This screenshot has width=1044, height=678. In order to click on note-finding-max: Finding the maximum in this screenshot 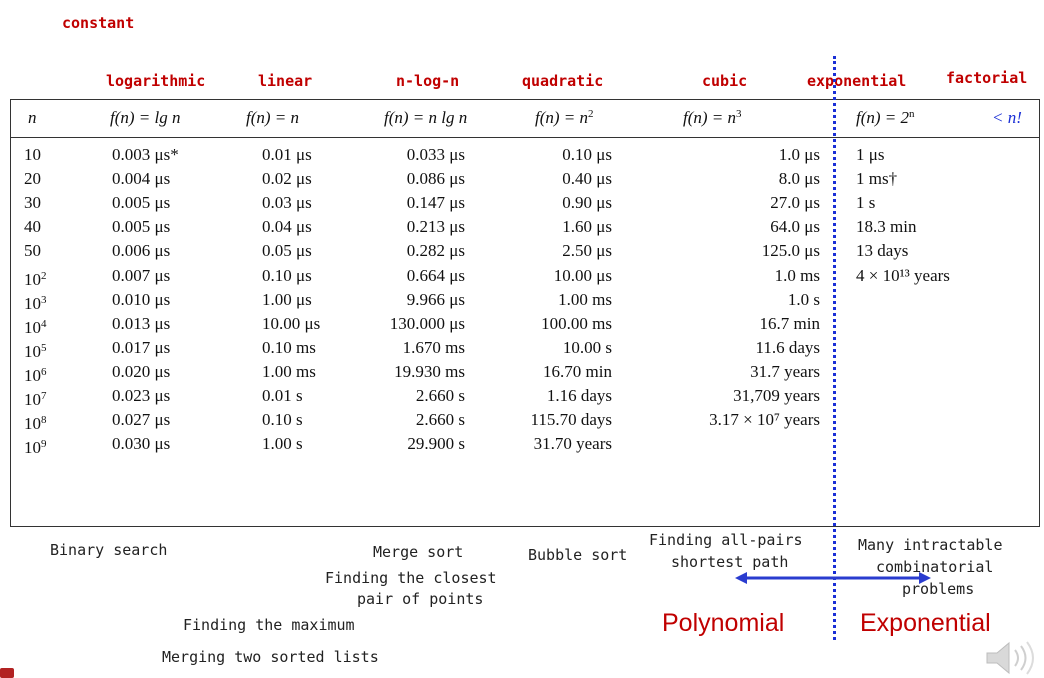, I will do `click(269, 625)`.